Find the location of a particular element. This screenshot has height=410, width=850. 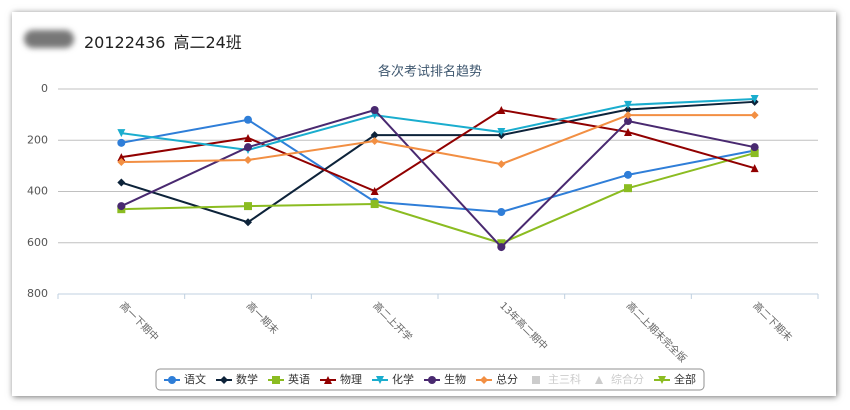

legend-item: 数学 is located at coordinates (237, 379).